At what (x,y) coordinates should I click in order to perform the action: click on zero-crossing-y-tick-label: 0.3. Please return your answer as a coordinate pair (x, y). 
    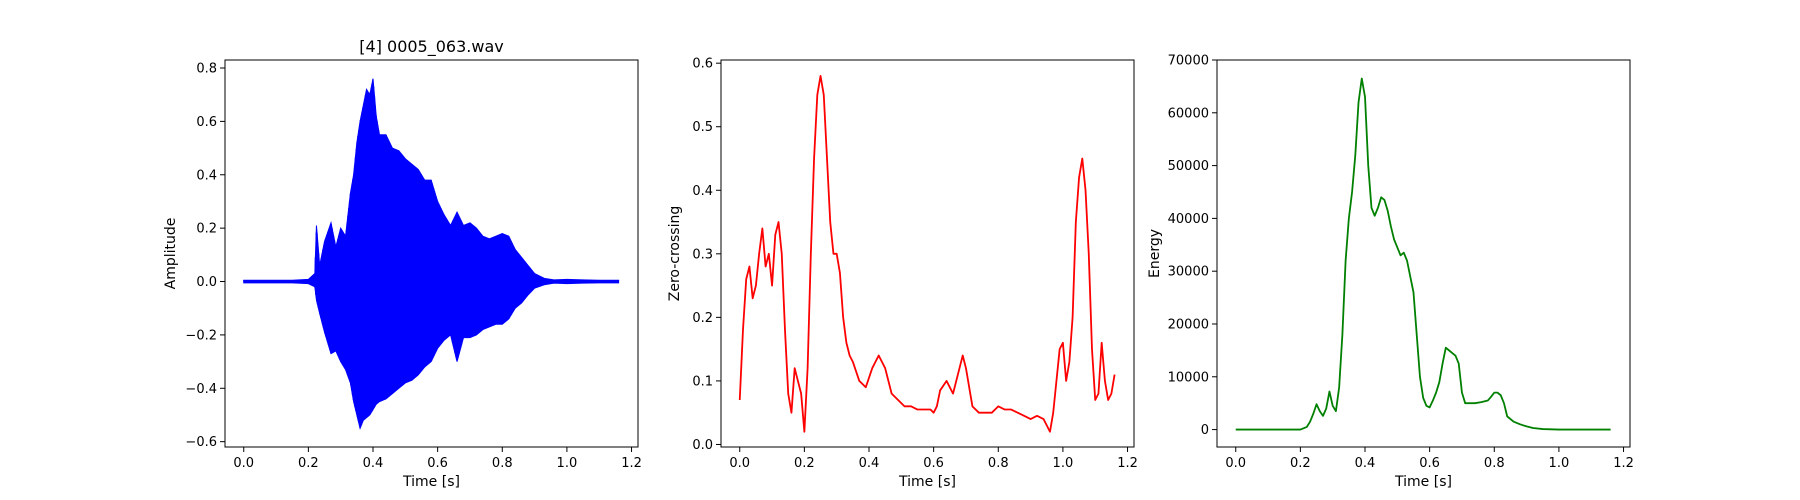
    Looking at the image, I should click on (702, 254).